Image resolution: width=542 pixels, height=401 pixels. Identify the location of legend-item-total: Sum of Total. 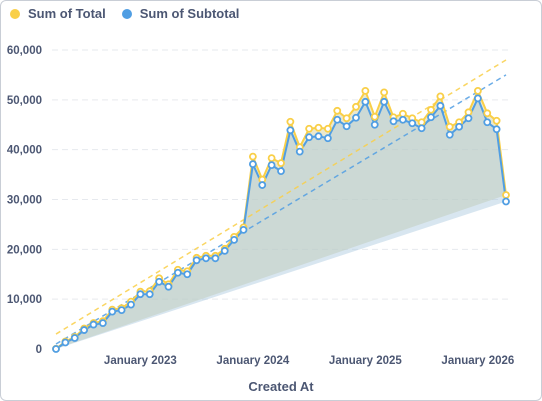
(58, 13).